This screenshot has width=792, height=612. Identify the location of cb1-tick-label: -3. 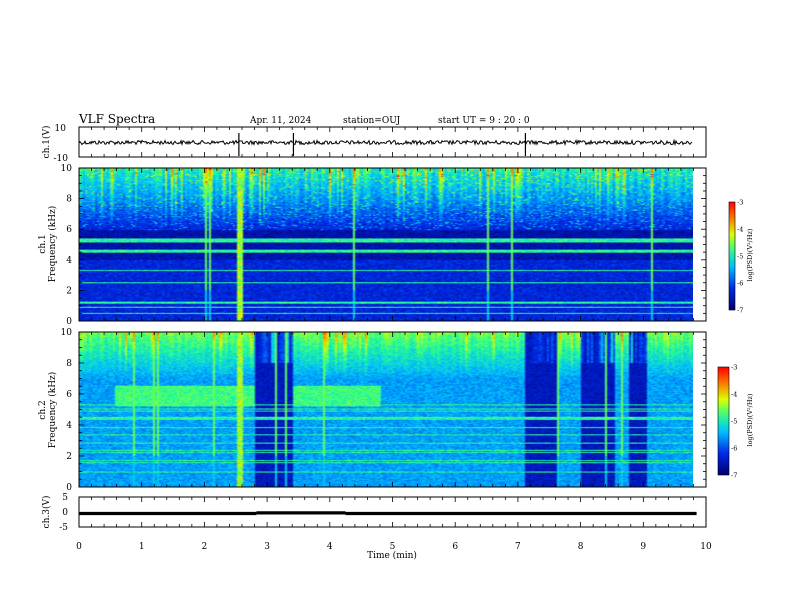
(740, 203).